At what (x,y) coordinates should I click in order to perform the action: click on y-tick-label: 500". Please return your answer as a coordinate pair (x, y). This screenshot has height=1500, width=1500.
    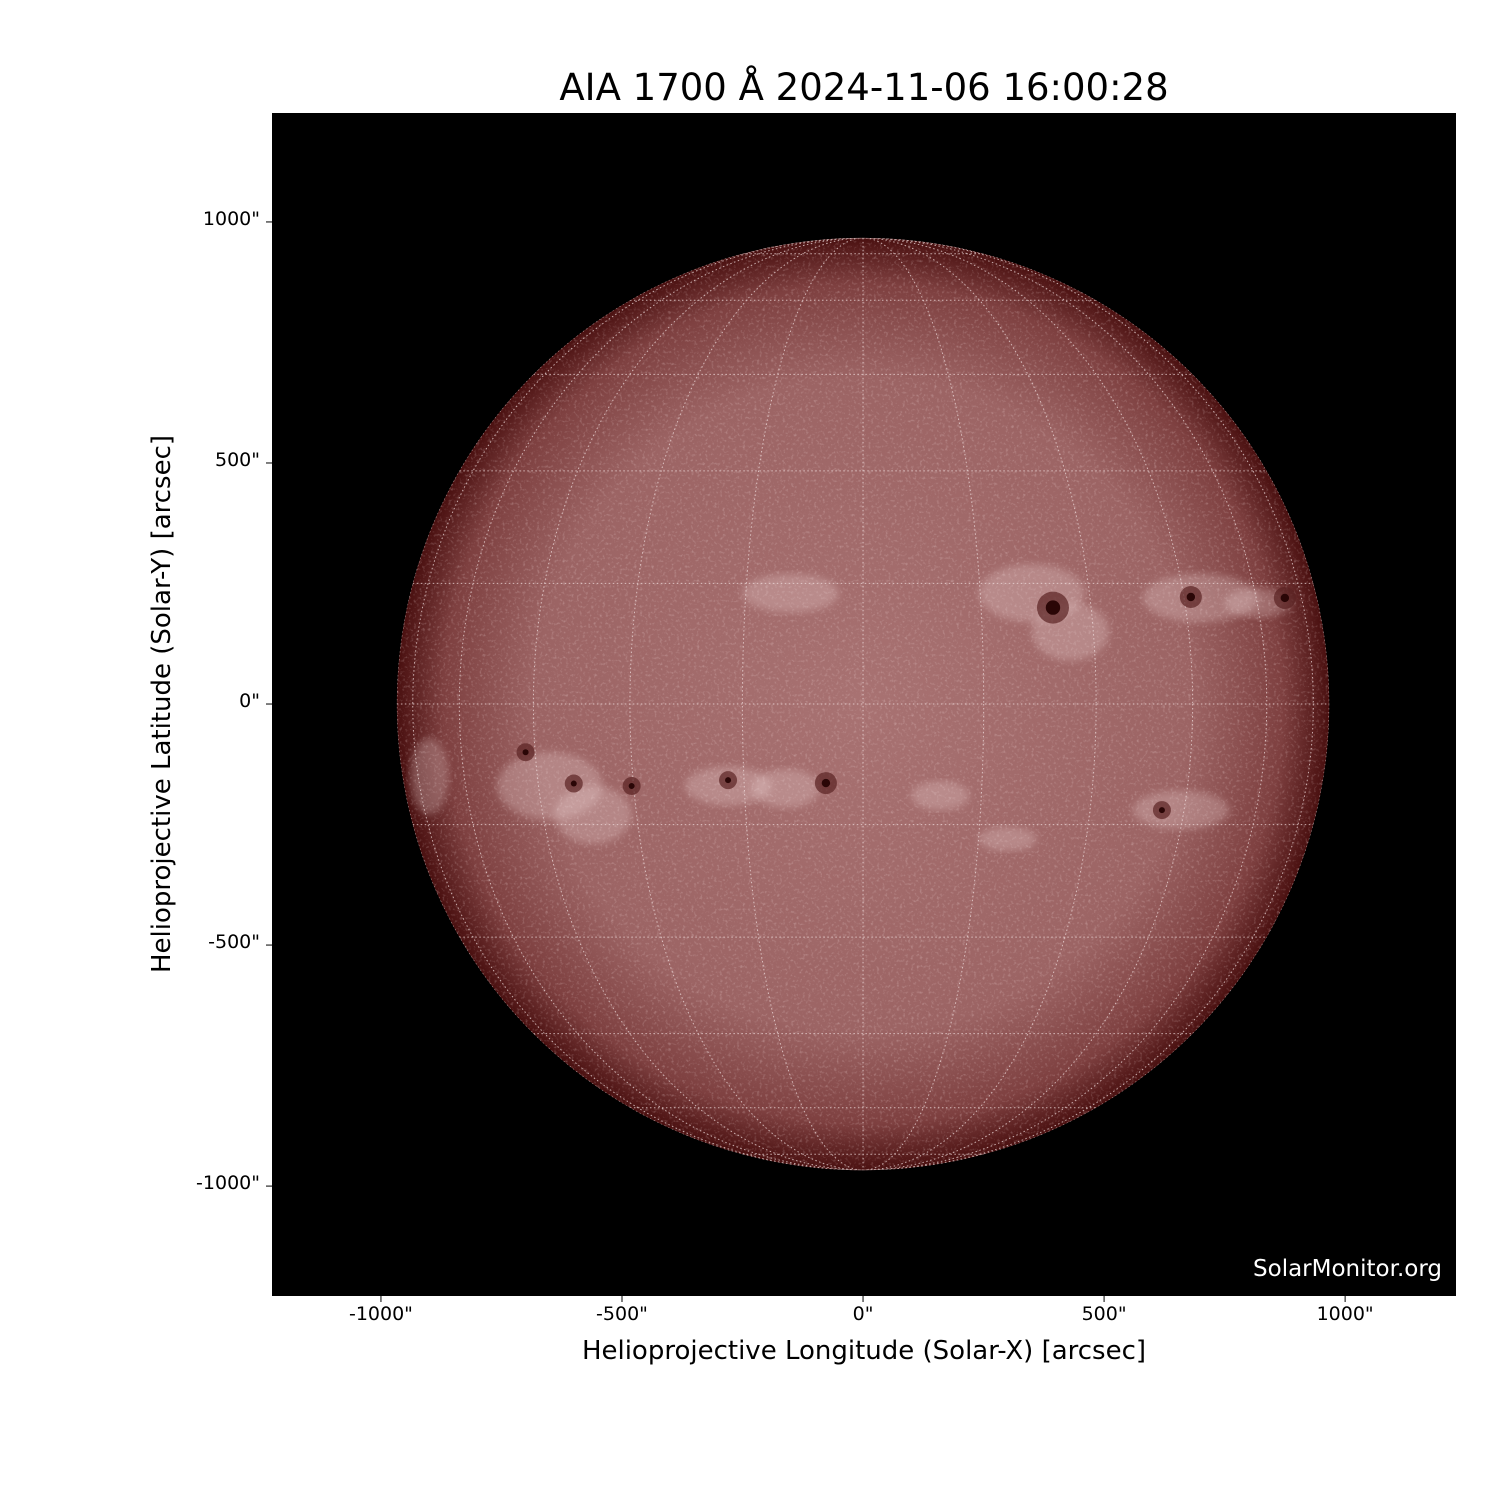
    Looking at the image, I should click on (237, 459).